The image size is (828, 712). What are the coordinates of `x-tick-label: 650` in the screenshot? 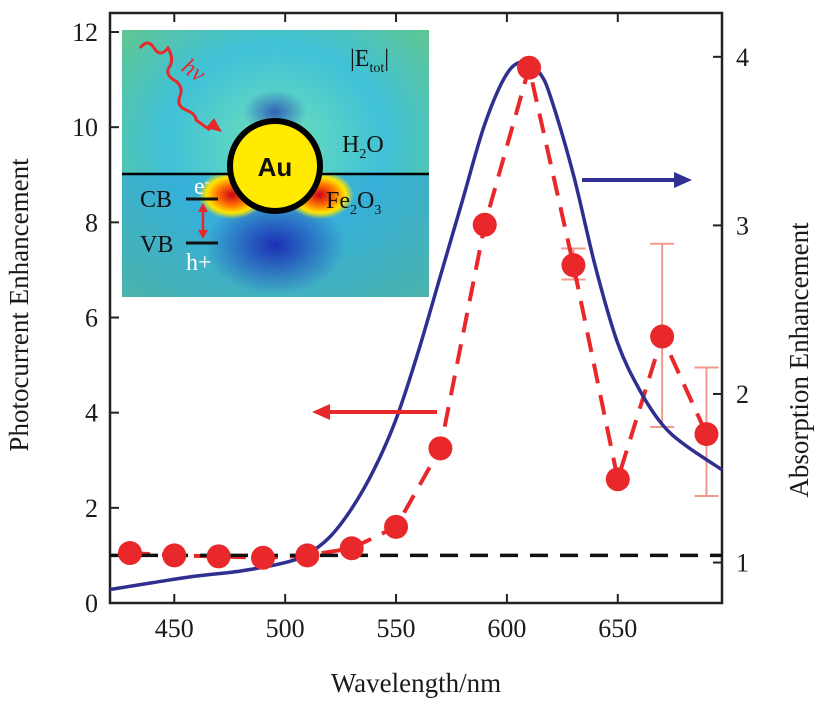 It's located at (617, 628).